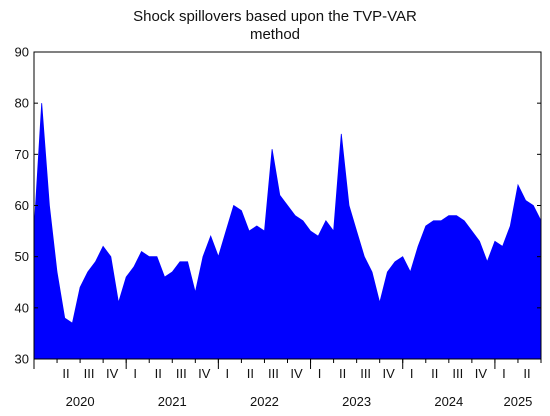 Image resolution: width=550 pixels, height=416 pixels. I want to click on x-year-label: 2024, so click(448, 401).